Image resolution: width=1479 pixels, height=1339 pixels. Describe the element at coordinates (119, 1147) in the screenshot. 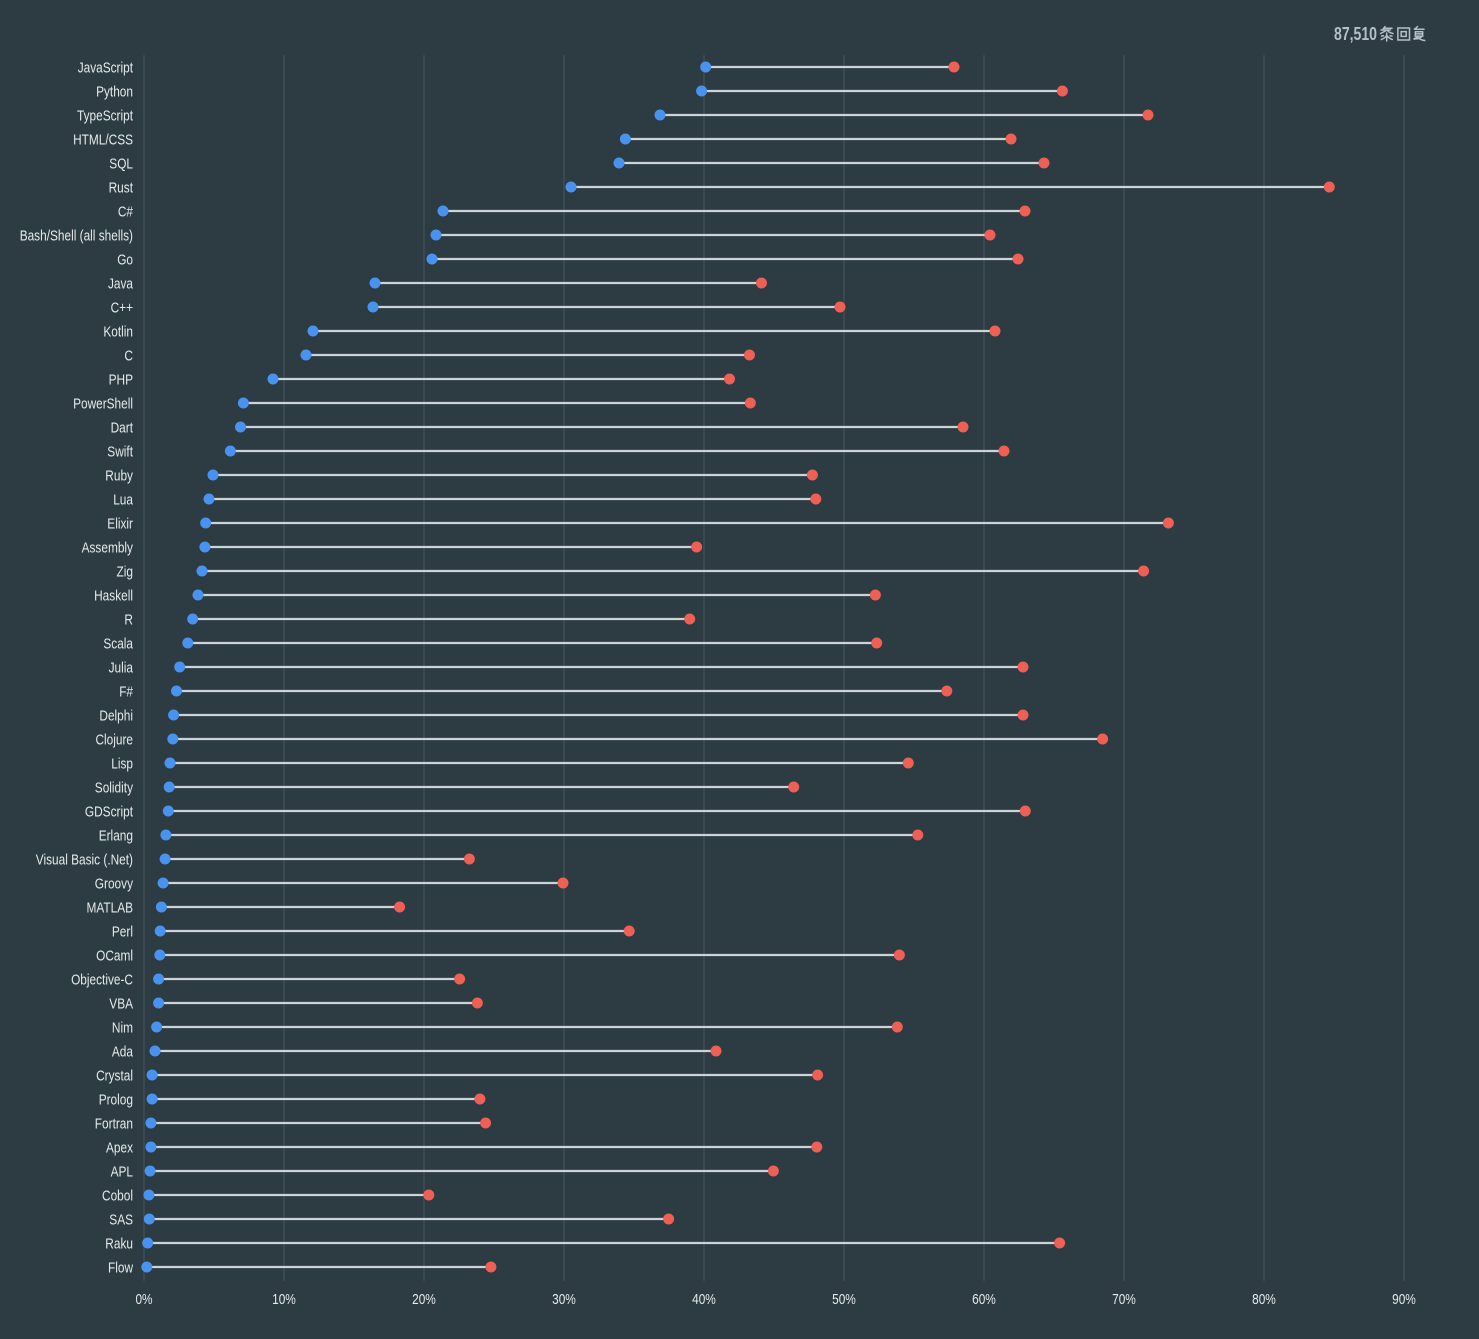

I see `svg-text: Apex` at that location.